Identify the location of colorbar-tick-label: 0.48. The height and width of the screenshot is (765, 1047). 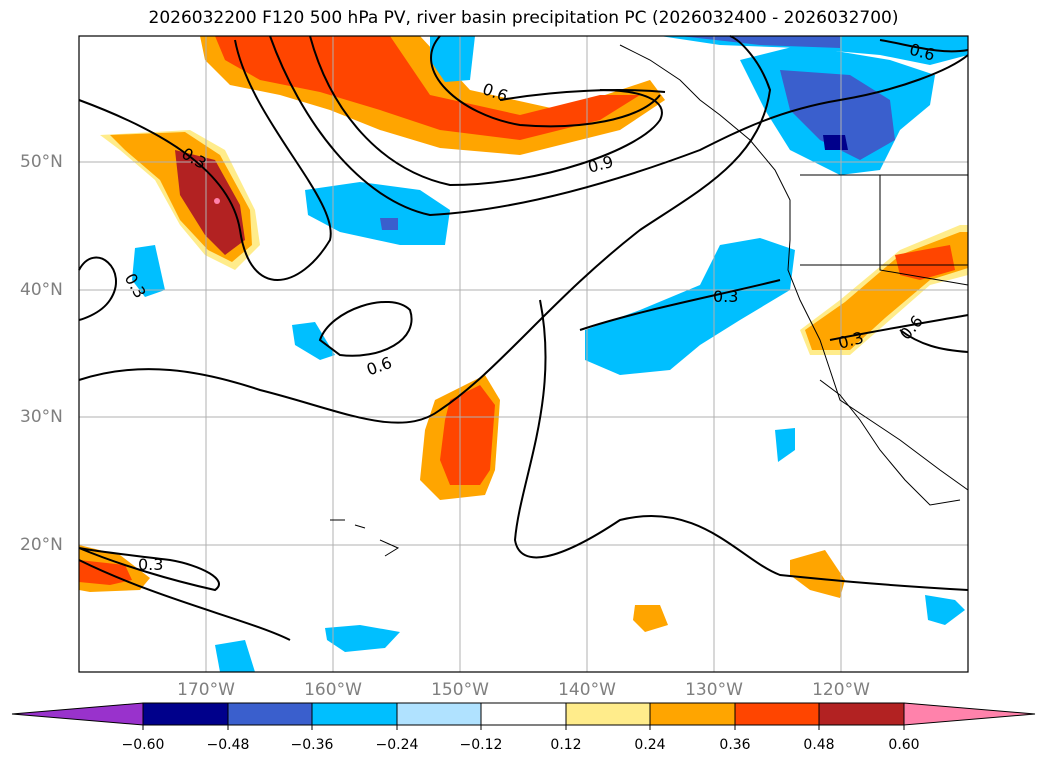
(819, 745).